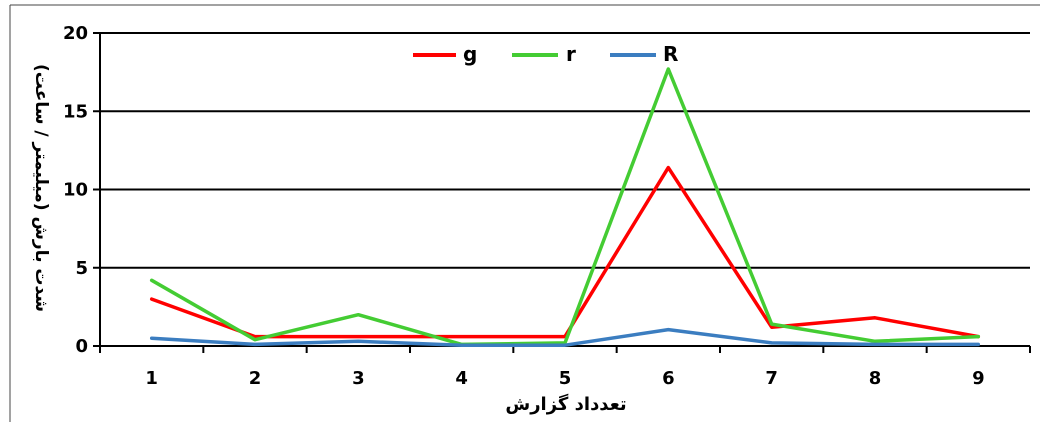 The image size is (1040, 422). What do you see at coordinates (75, 190) in the screenshot?
I see `y-tick-label: 10` at bounding box center [75, 190].